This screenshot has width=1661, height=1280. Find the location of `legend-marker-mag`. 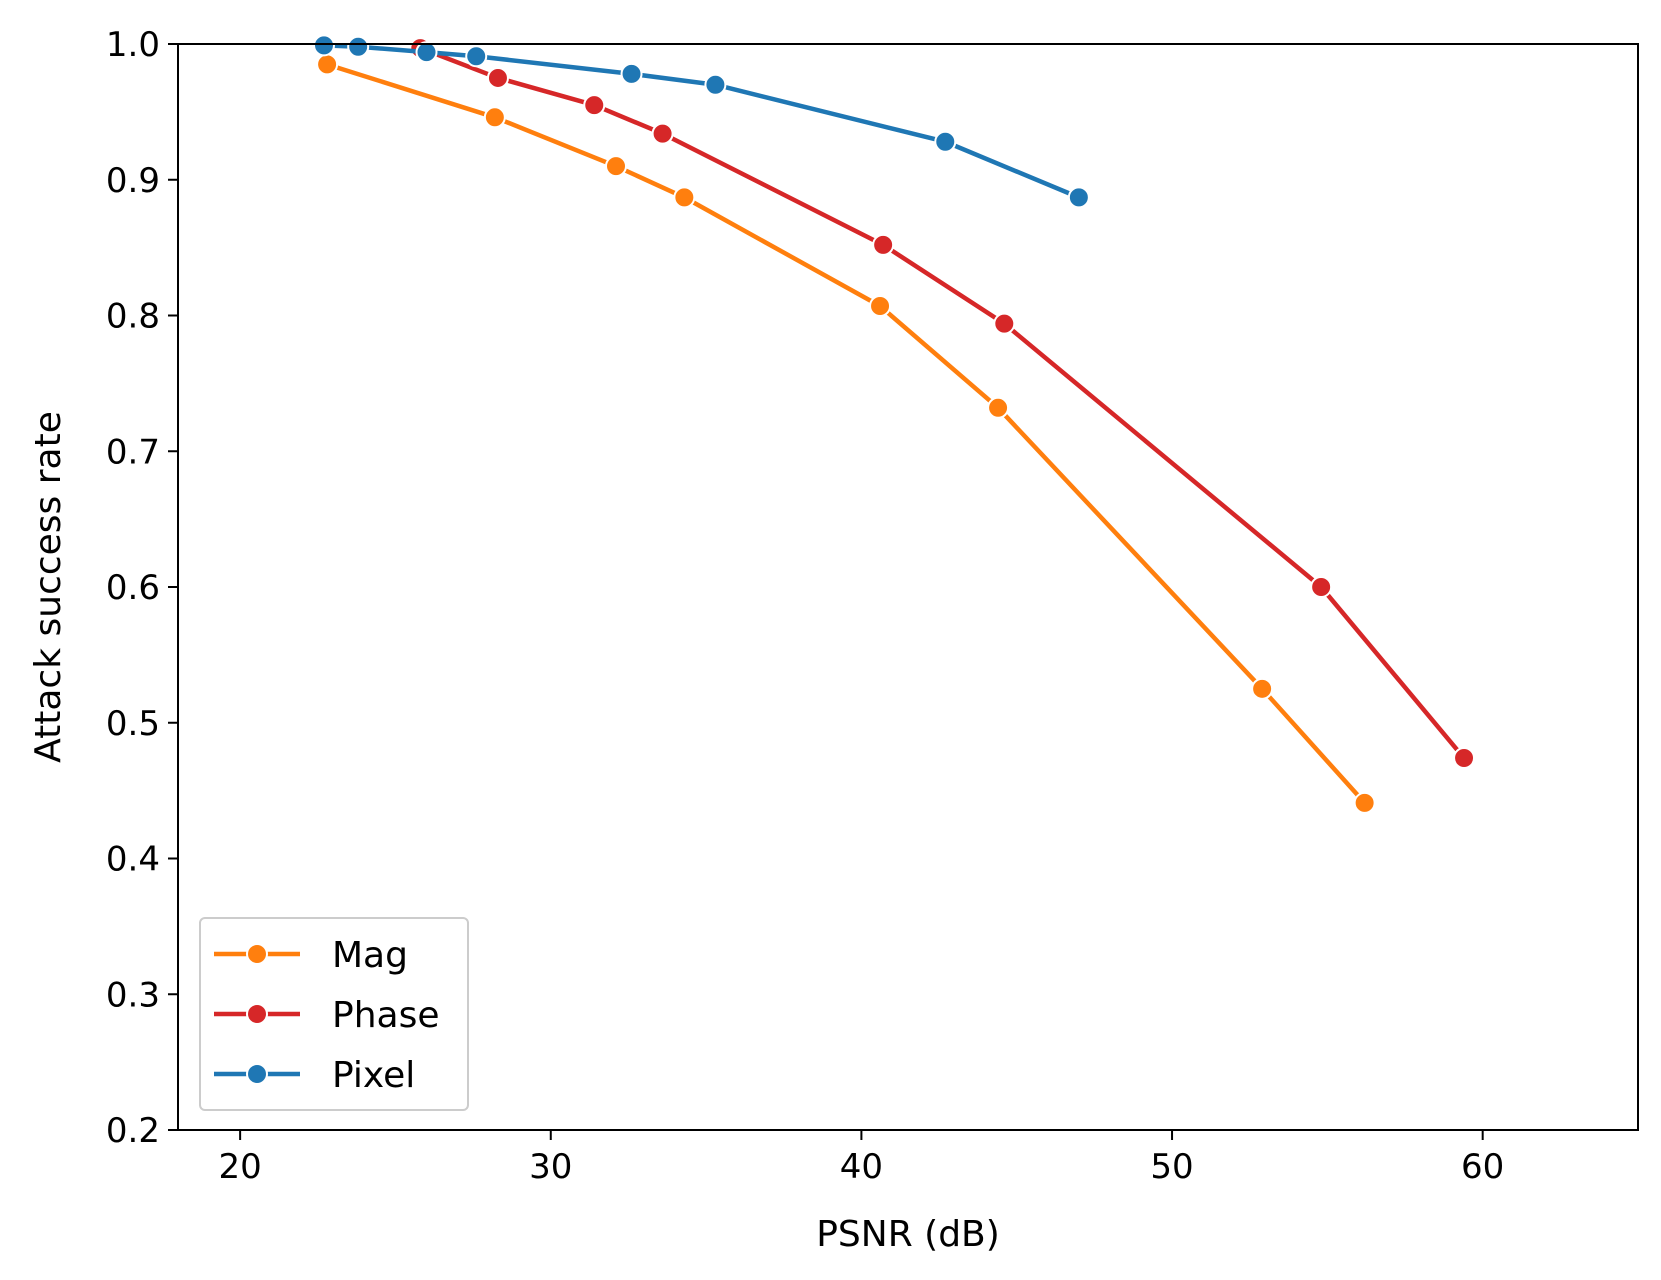

legend-marker-mag is located at coordinates (257, 954).